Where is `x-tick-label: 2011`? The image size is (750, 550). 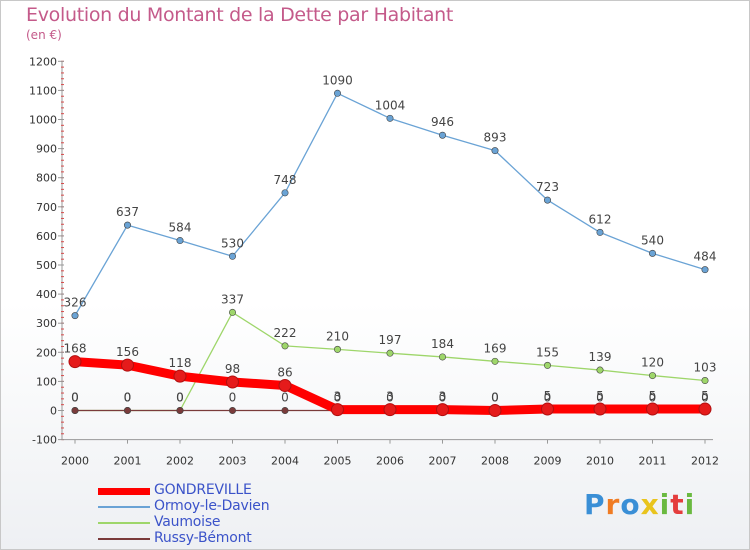
x-tick-label: 2011 is located at coordinates (653, 461).